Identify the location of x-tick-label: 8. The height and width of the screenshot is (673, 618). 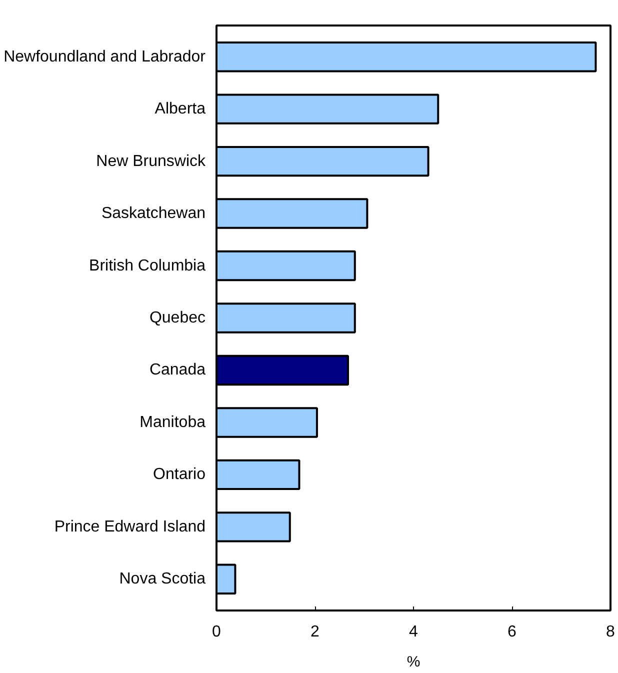
(611, 632).